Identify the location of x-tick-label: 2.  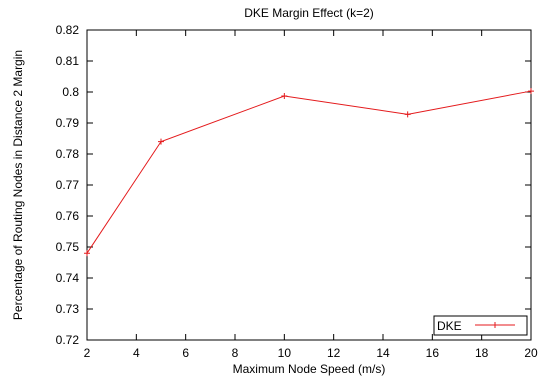
(87, 353).